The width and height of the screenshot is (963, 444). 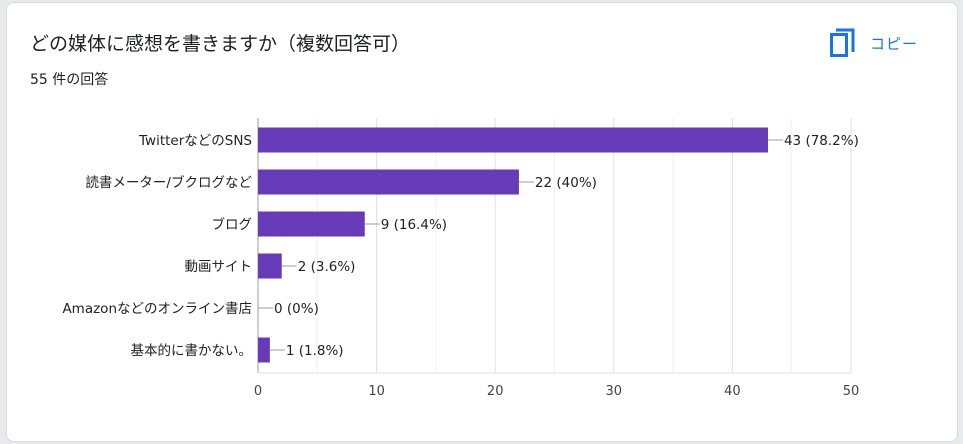 I want to click on category-label: Amazonなどのオンライン書店, so click(x=157, y=309).